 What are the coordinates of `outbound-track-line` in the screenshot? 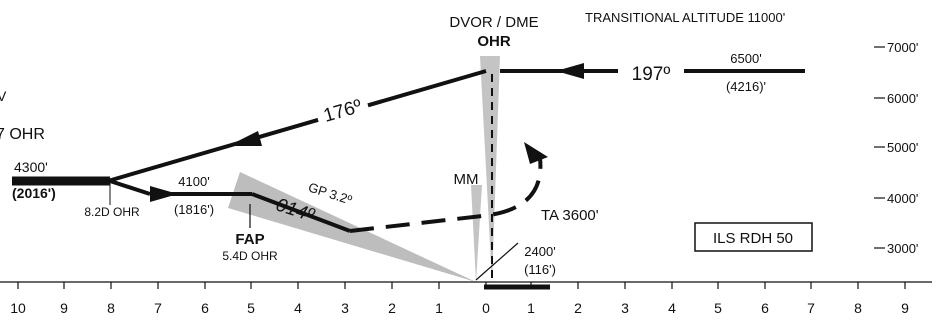 It's located at (297, 126).